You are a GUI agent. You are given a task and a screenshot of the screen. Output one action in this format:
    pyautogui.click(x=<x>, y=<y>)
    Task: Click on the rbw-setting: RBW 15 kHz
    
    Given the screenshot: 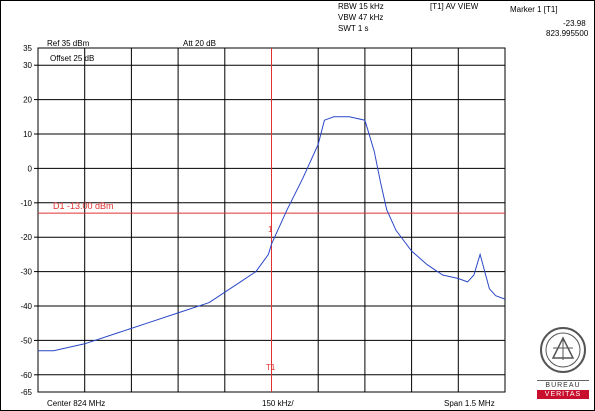 What is the action you would take?
    pyautogui.click(x=361, y=6)
    